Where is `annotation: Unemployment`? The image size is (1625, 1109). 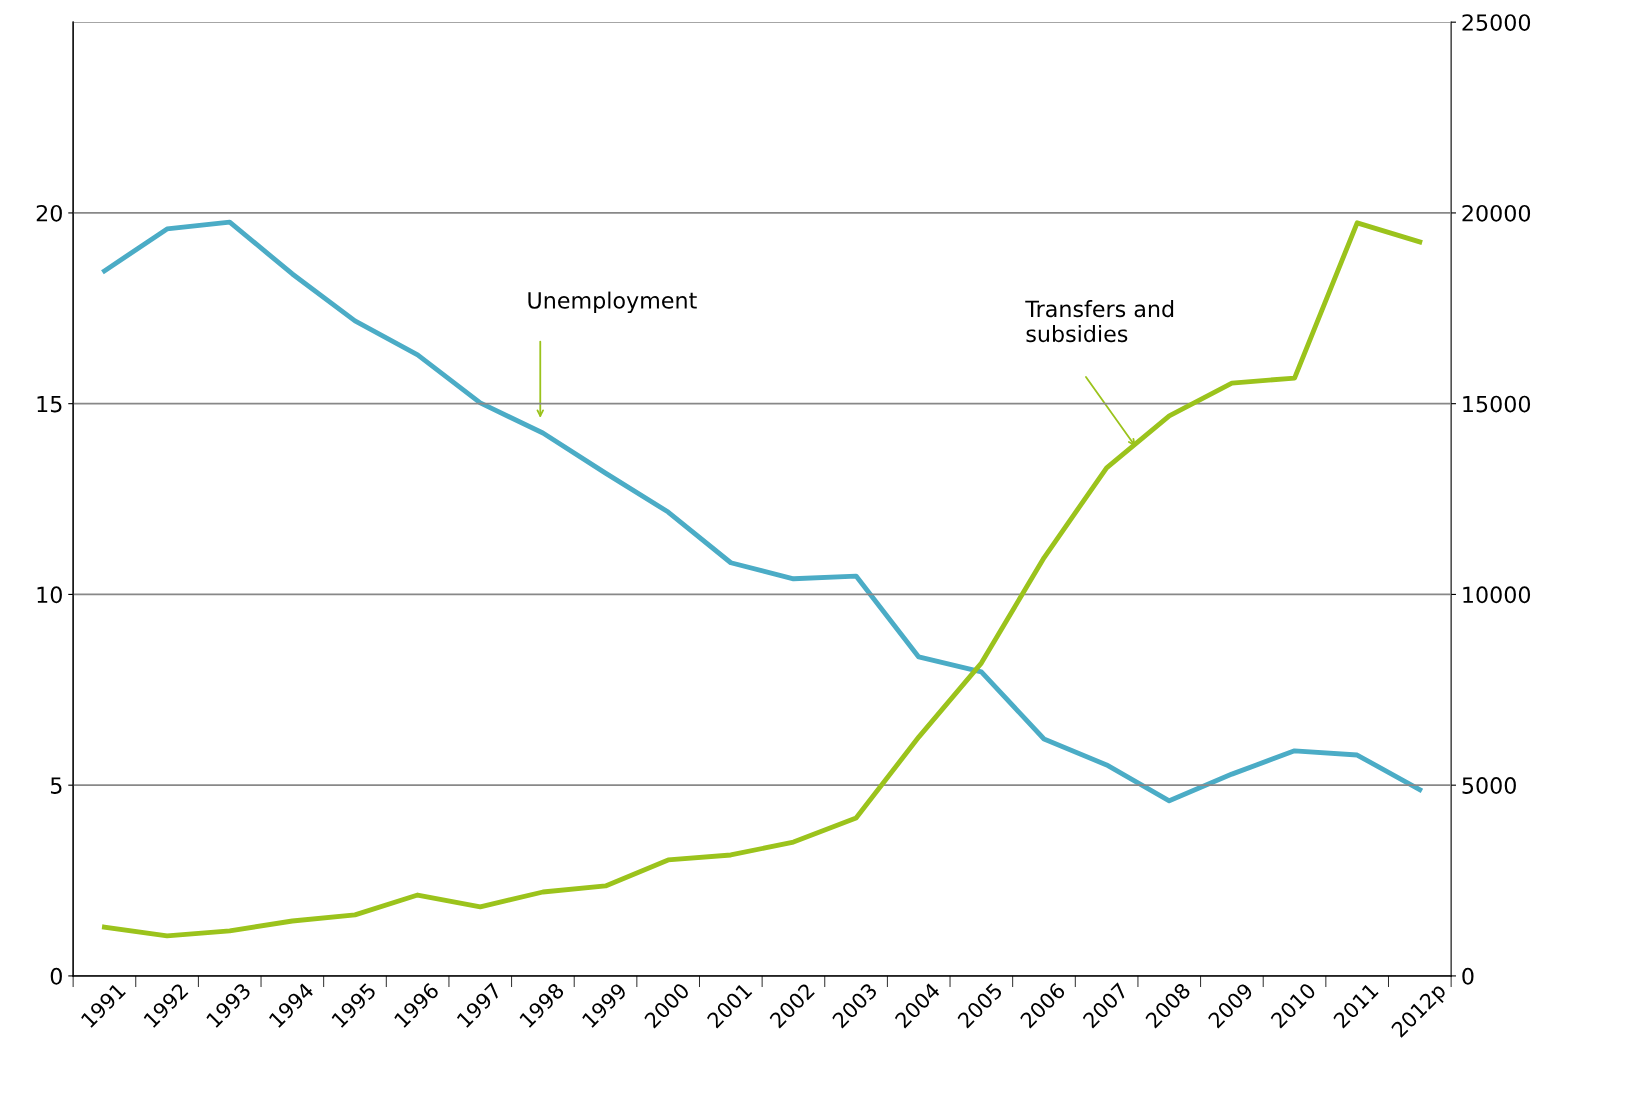
annotation: Unemployment is located at coordinates (612, 302).